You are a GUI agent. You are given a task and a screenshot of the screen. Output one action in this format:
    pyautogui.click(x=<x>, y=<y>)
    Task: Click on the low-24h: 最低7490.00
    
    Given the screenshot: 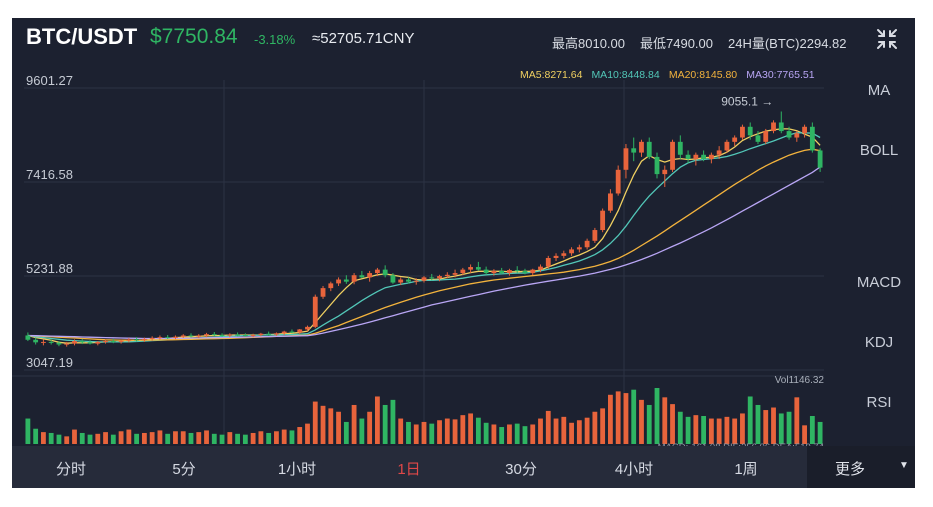 What is the action you would take?
    pyautogui.click(x=676, y=43)
    